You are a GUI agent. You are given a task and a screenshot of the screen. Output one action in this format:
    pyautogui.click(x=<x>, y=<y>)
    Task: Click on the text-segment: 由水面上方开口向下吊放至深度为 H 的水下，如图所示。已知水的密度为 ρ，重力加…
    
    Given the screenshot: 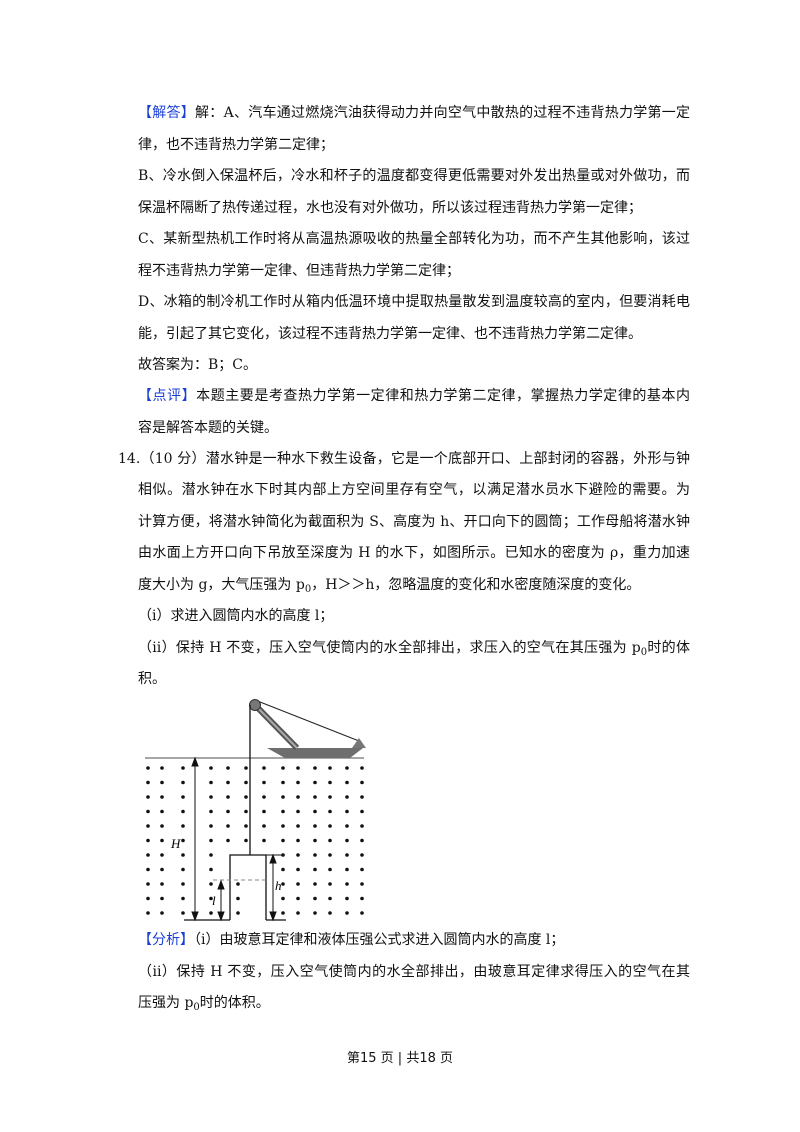 What is the action you would take?
    pyautogui.click(x=414, y=553)
    